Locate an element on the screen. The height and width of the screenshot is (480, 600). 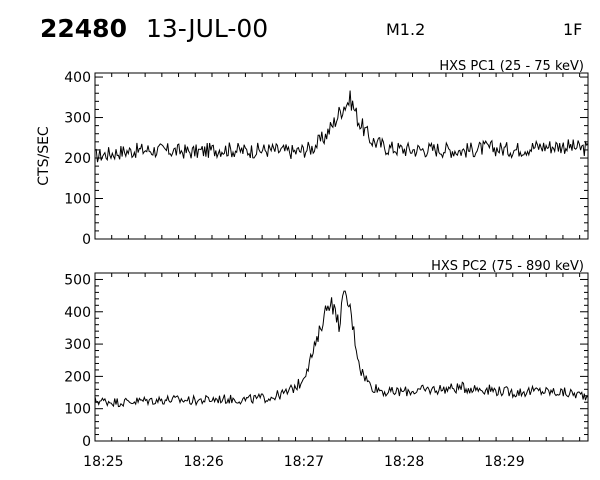
x-tick-label: 18:26 is located at coordinates (203, 462).